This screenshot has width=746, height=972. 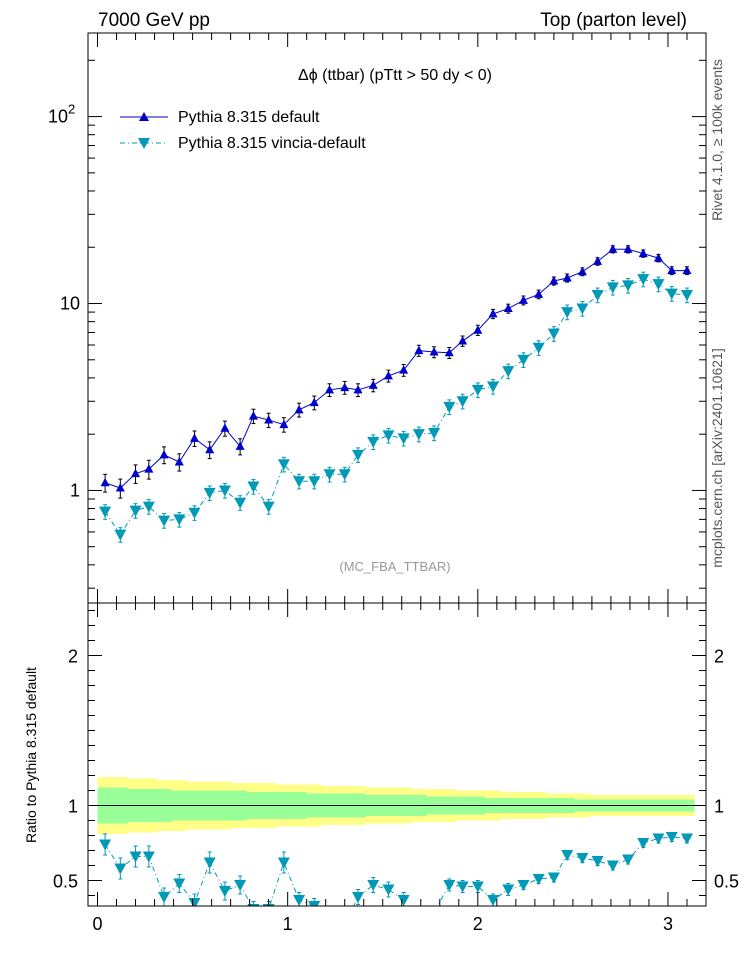 I want to click on ratio-xtick-label: 1, so click(x=288, y=924).